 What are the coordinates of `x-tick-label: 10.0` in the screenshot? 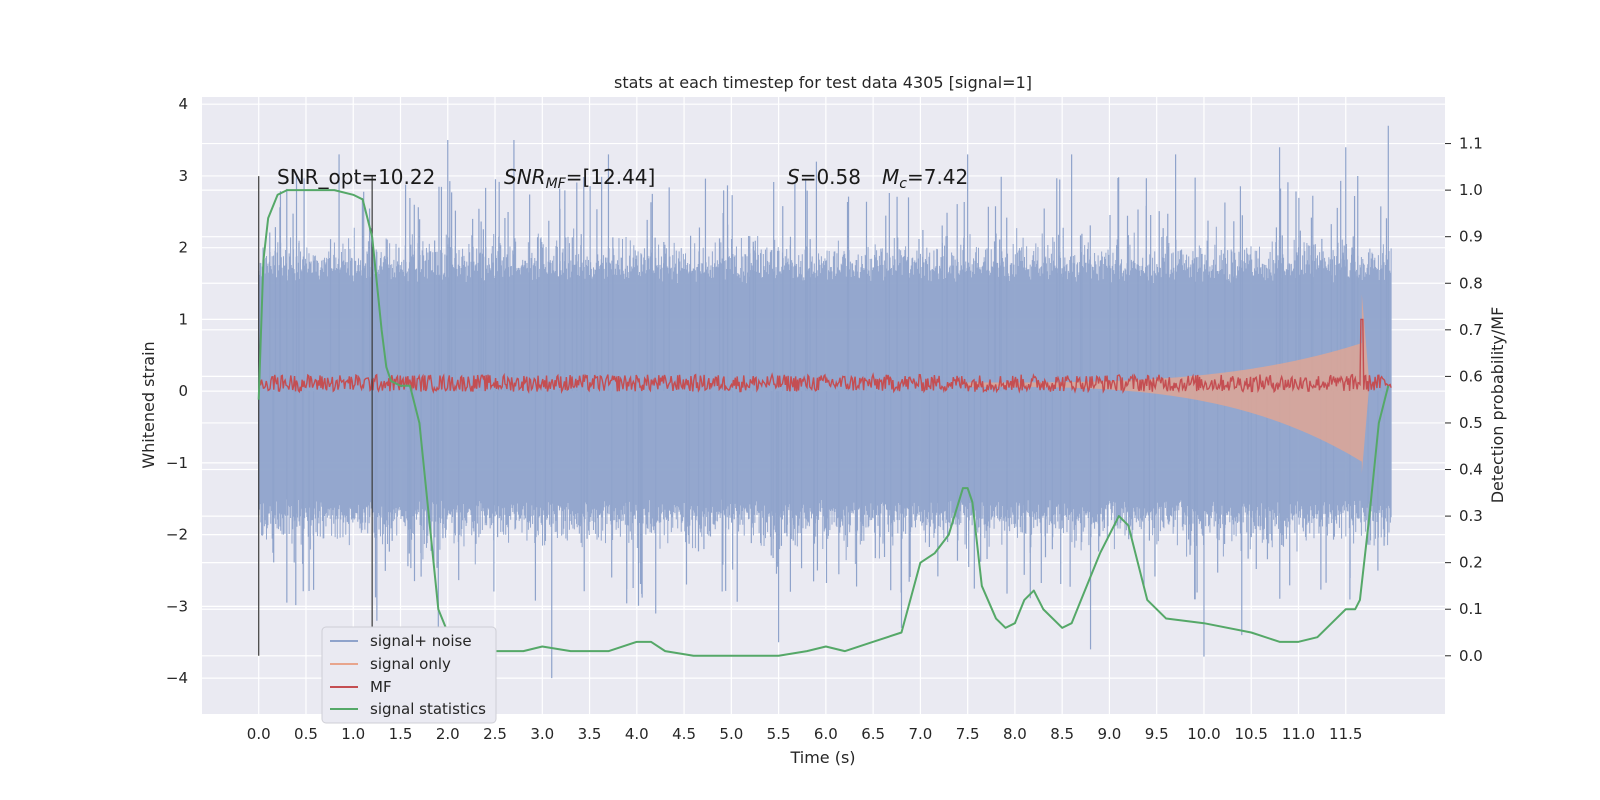 It's located at (1203, 734).